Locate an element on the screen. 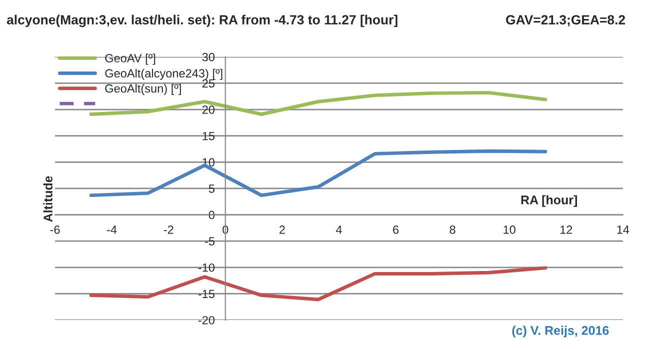 This screenshot has height=349, width=655. legend-label: GeoAV [º] is located at coordinates (130, 59).